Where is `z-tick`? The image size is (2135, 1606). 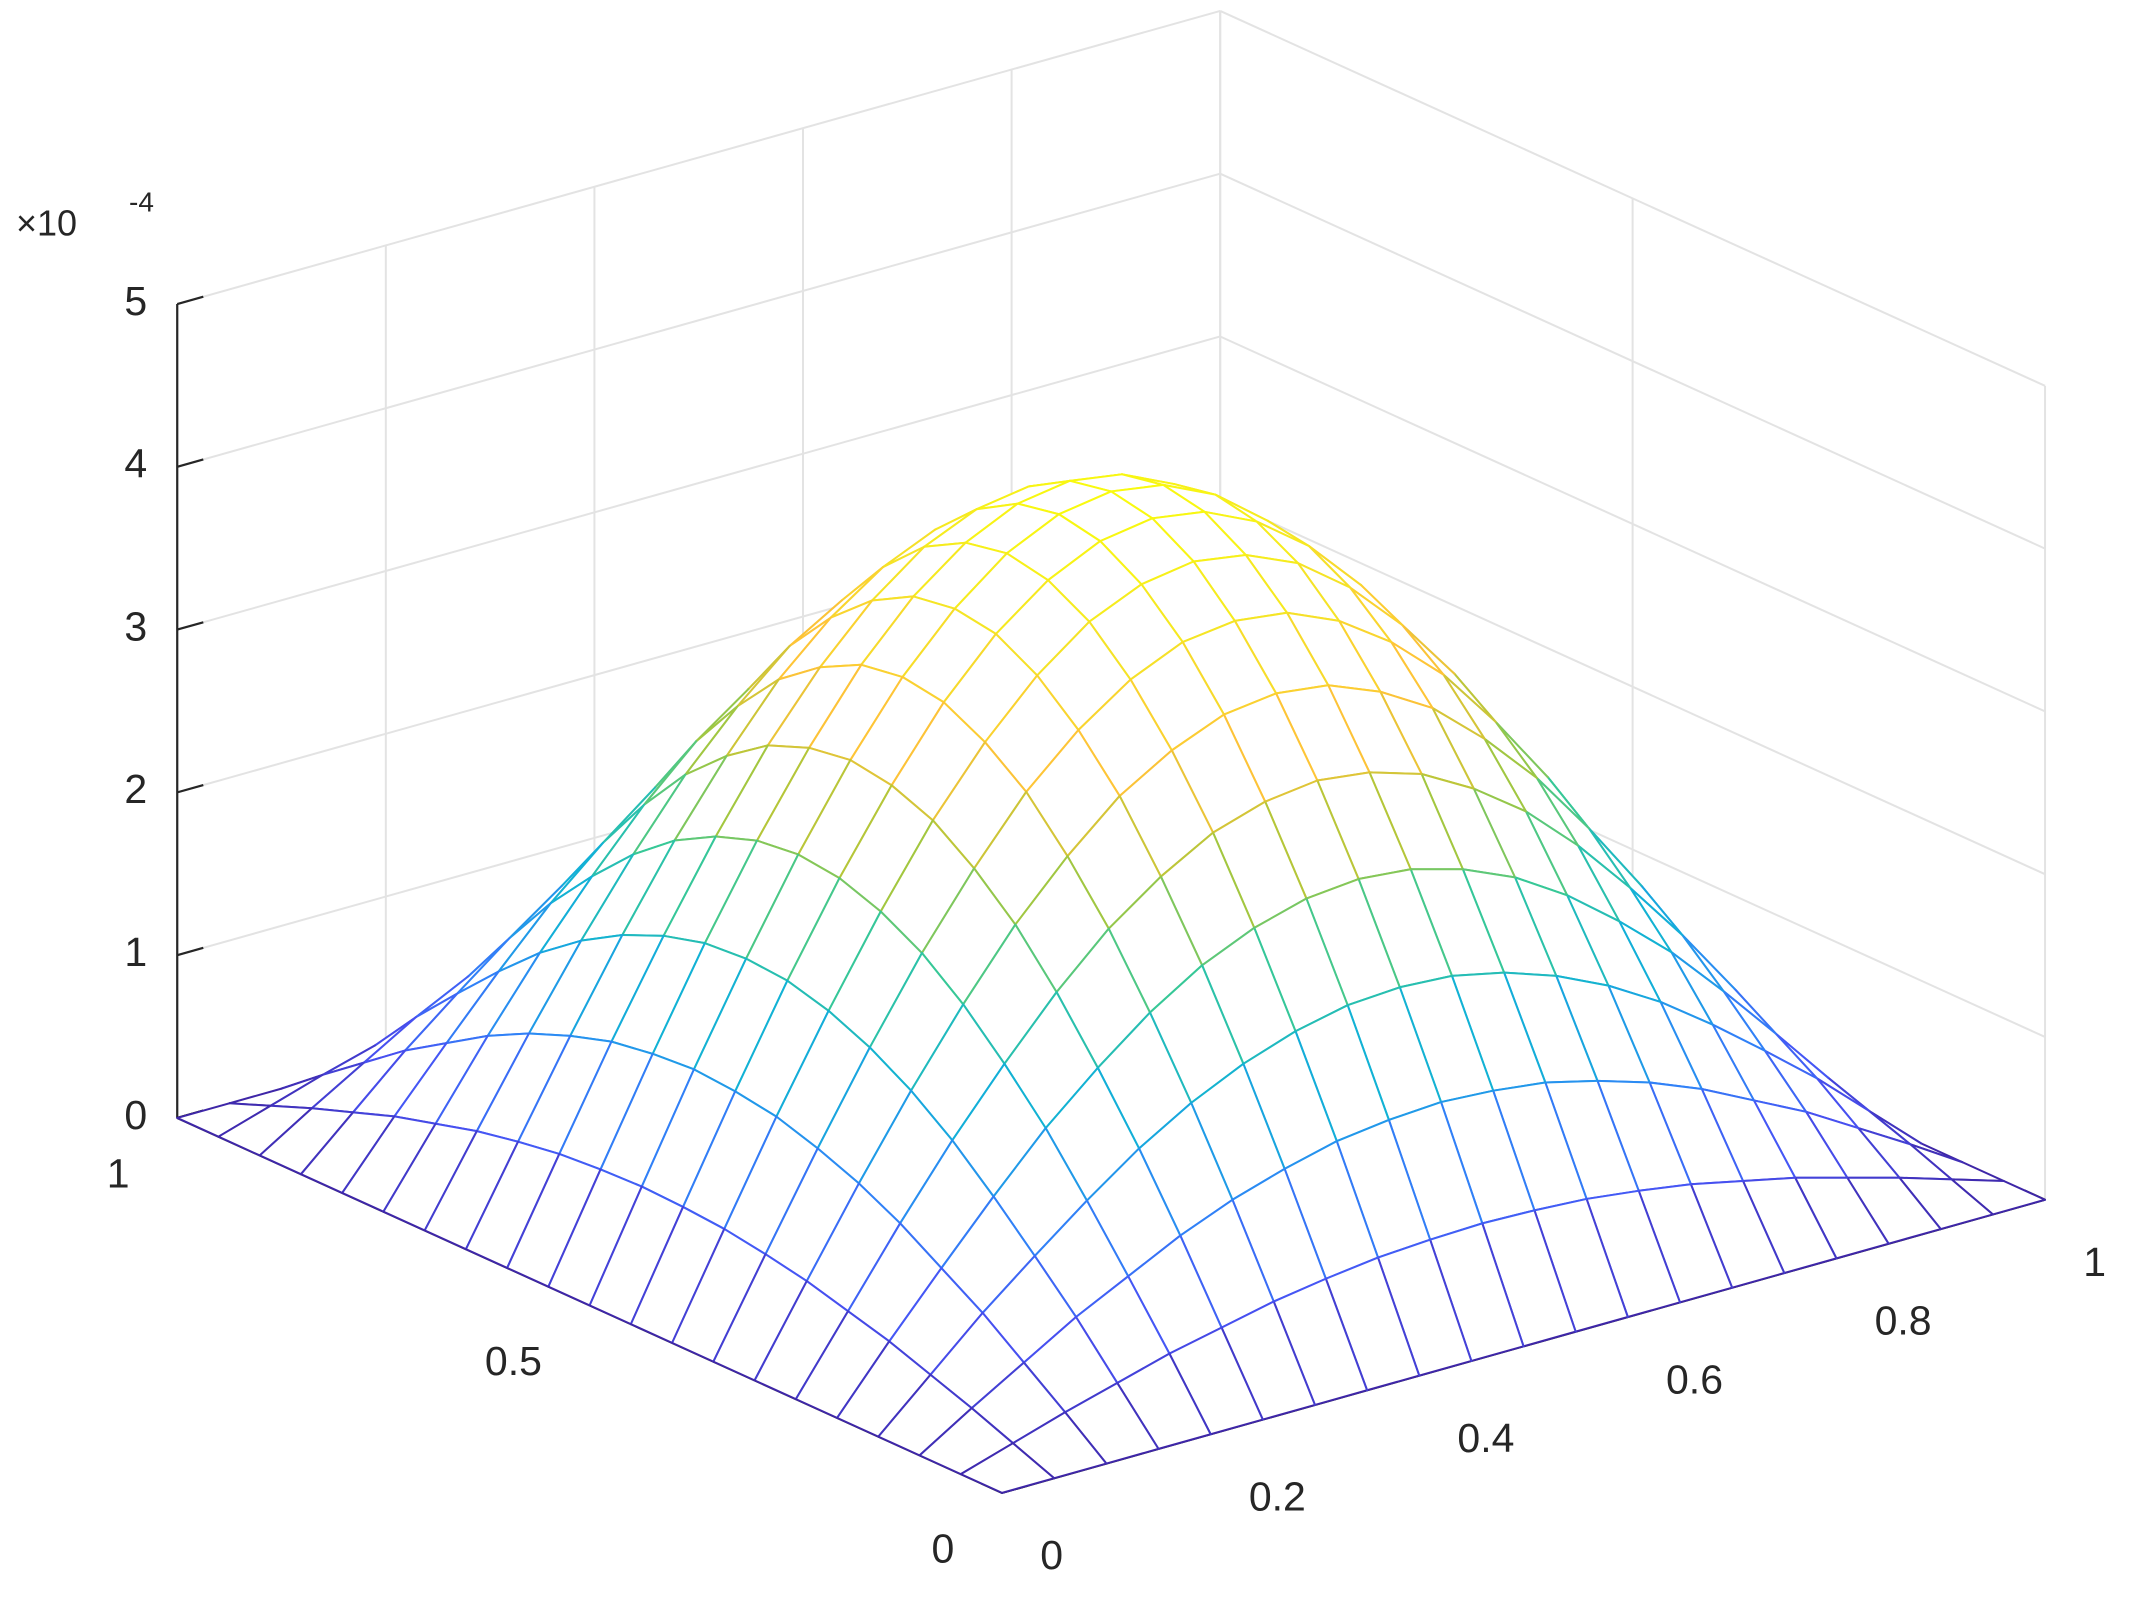 z-tick is located at coordinates (190, 788).